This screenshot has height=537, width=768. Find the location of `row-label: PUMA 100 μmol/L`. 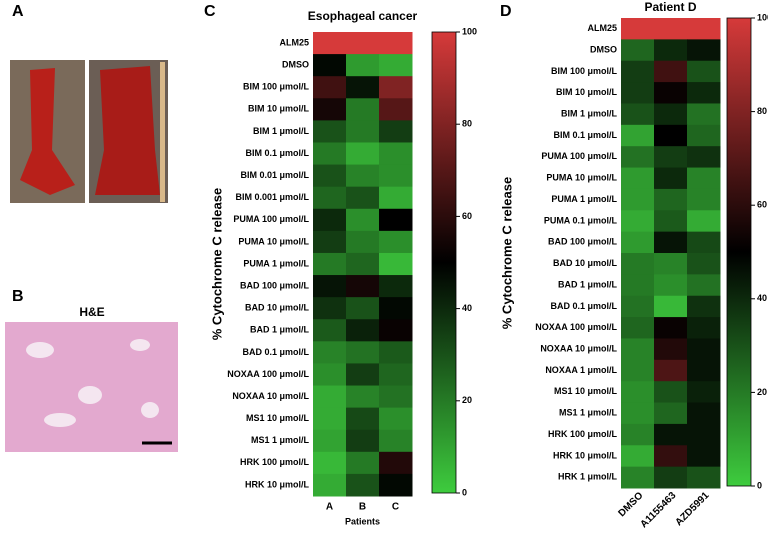

row-label: PUMA 100 μmol/L is located at coordinates (579, 156).